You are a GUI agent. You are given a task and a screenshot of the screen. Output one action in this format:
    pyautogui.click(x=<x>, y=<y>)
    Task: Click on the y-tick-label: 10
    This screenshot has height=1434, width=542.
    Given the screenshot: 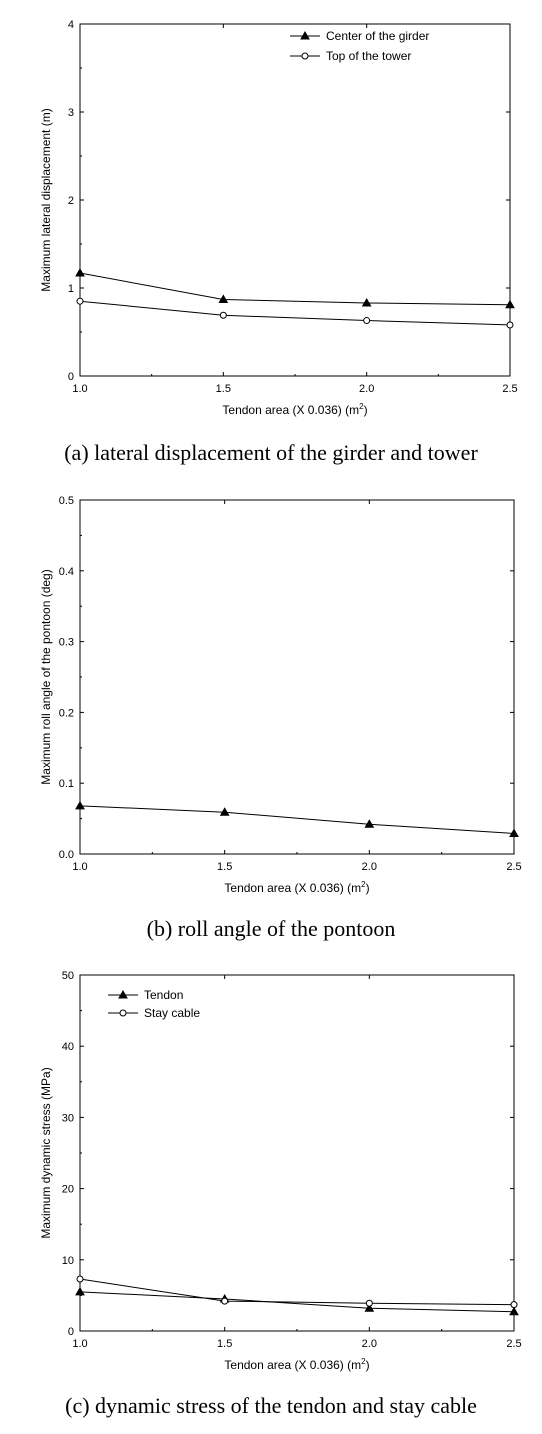 What is the action you would take?
    pyautogui.click(x=68, y=1261)
    